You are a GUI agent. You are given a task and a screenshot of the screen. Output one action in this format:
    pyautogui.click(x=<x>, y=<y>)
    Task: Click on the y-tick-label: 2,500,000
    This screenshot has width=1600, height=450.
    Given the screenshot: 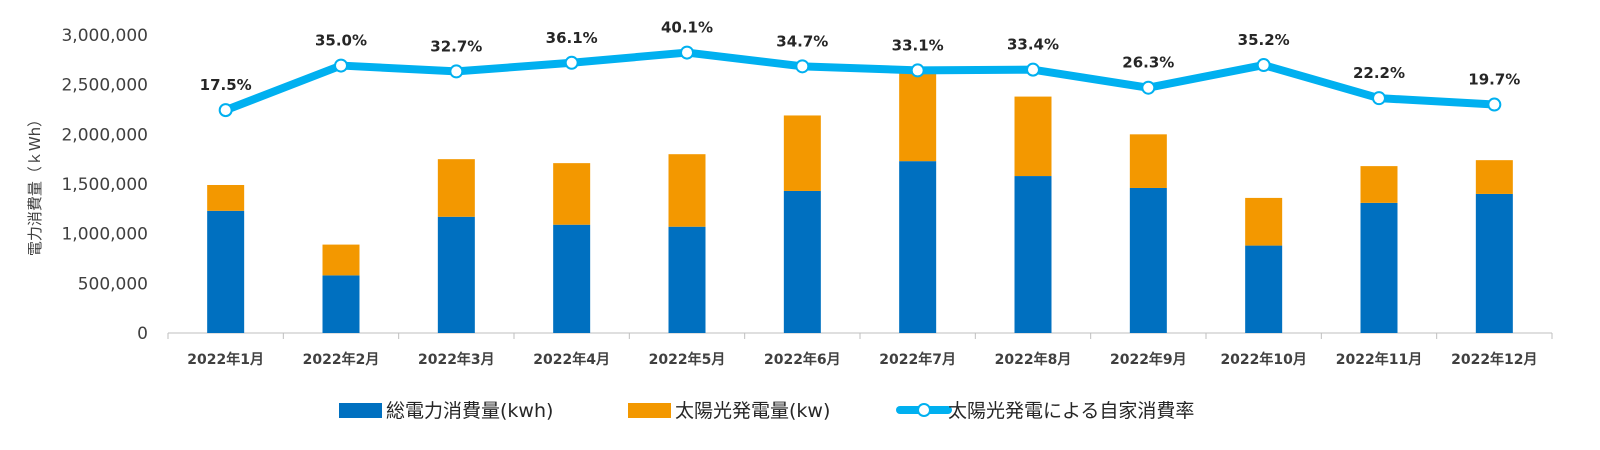 What is the action you would take?
    pyautogui.click(x=104, y=86)
    